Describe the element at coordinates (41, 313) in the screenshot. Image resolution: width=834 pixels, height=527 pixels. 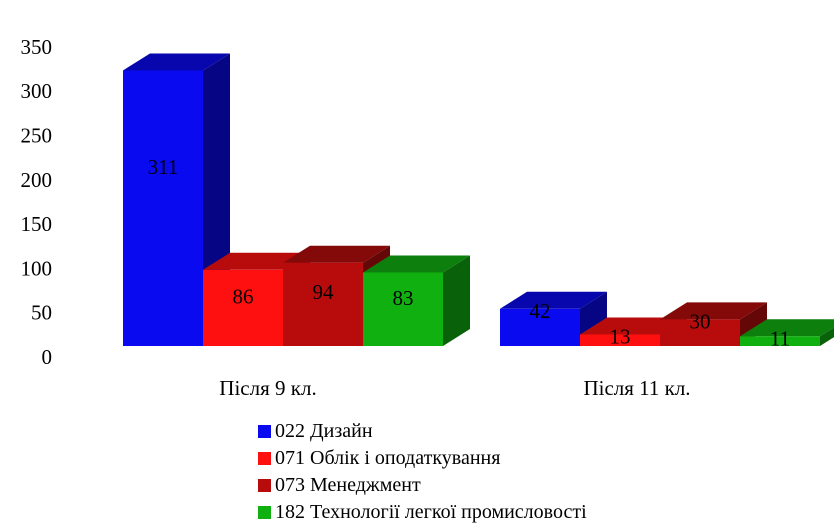
I see `y-tick-label: 50` at that location.